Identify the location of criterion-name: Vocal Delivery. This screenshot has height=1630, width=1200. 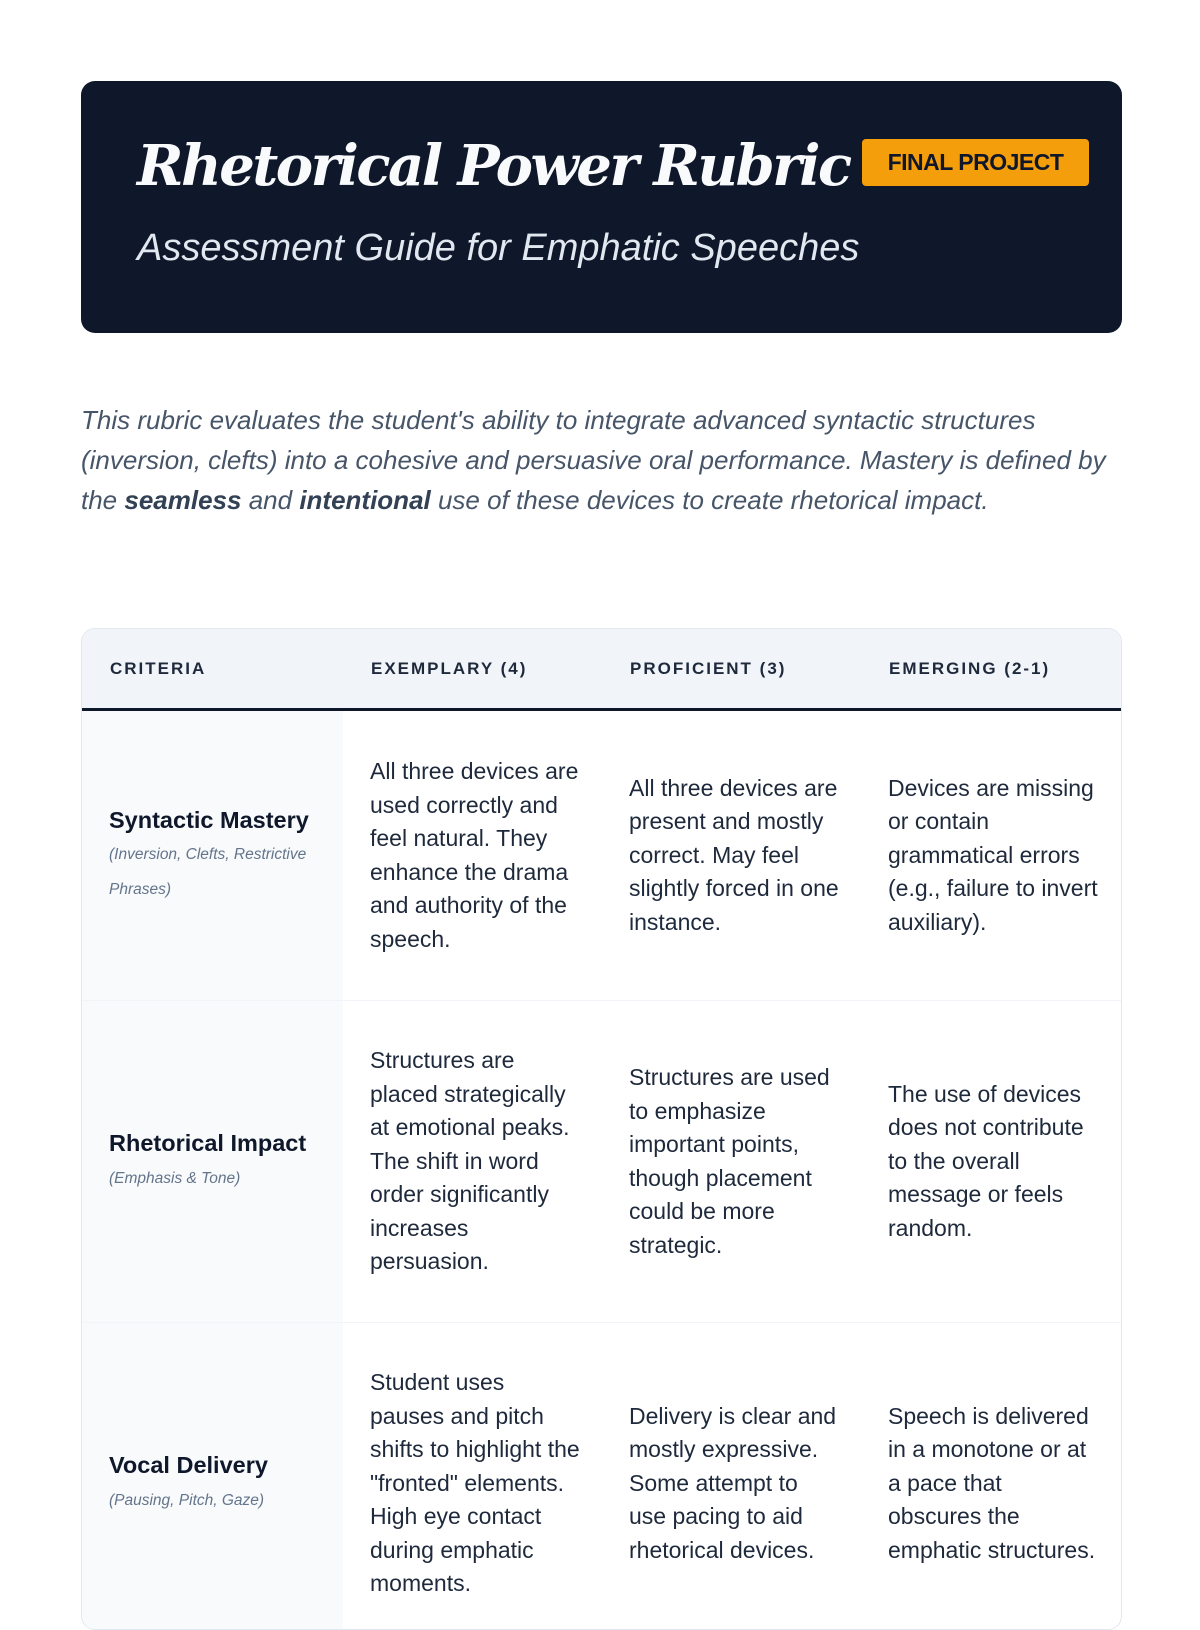
(216, 1466).